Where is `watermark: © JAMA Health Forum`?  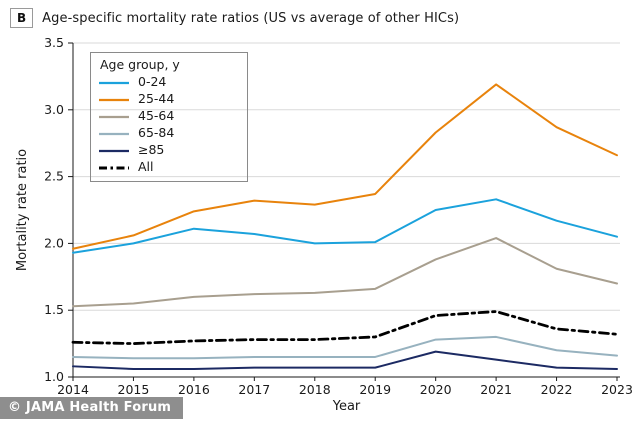 watermark: © JAMA Health Forum is located at coordinates (92, 408).